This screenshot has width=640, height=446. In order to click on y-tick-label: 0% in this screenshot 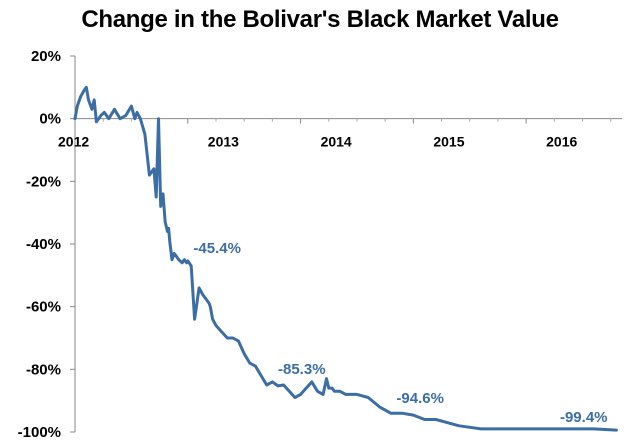, I will do `click(50, 119)`.